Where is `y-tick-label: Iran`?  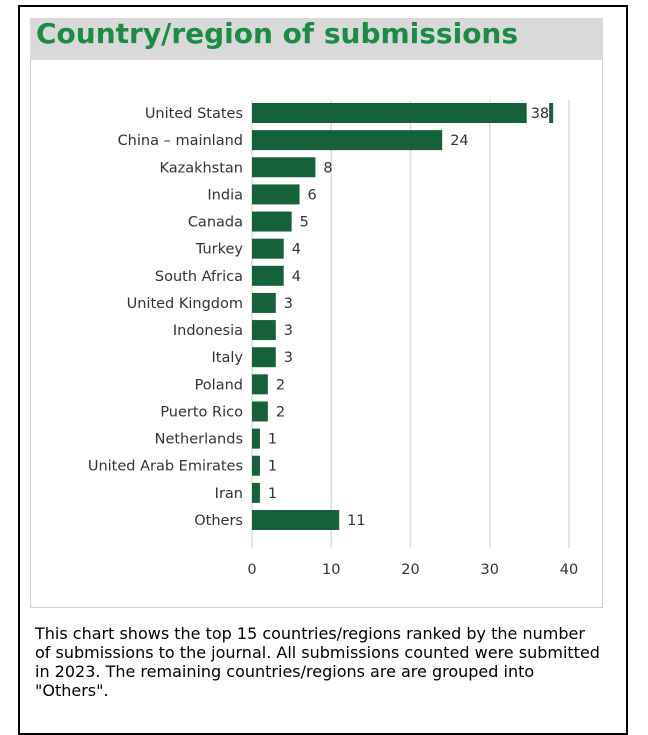 y-tick-label: Iran is located at coordinates (229, 494).